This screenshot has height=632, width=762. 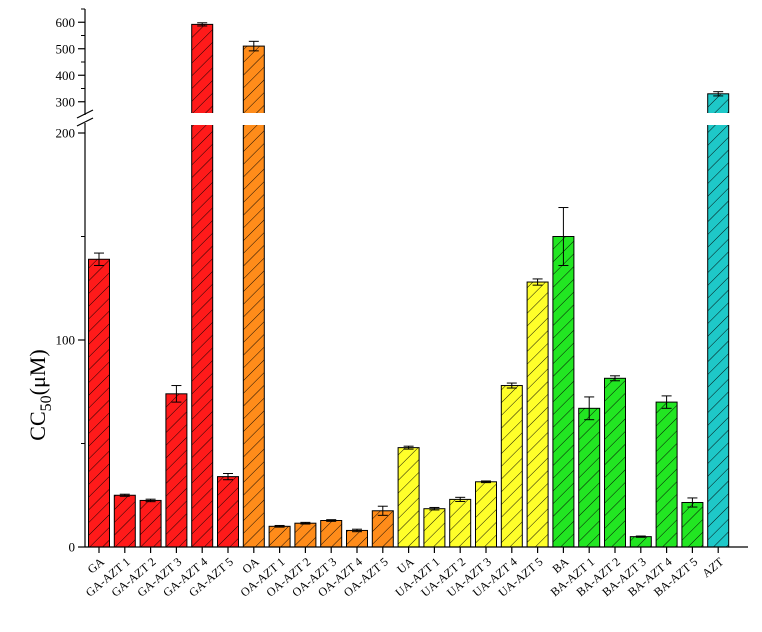 I want to click on bar-azt, so click(x=718, y=319).